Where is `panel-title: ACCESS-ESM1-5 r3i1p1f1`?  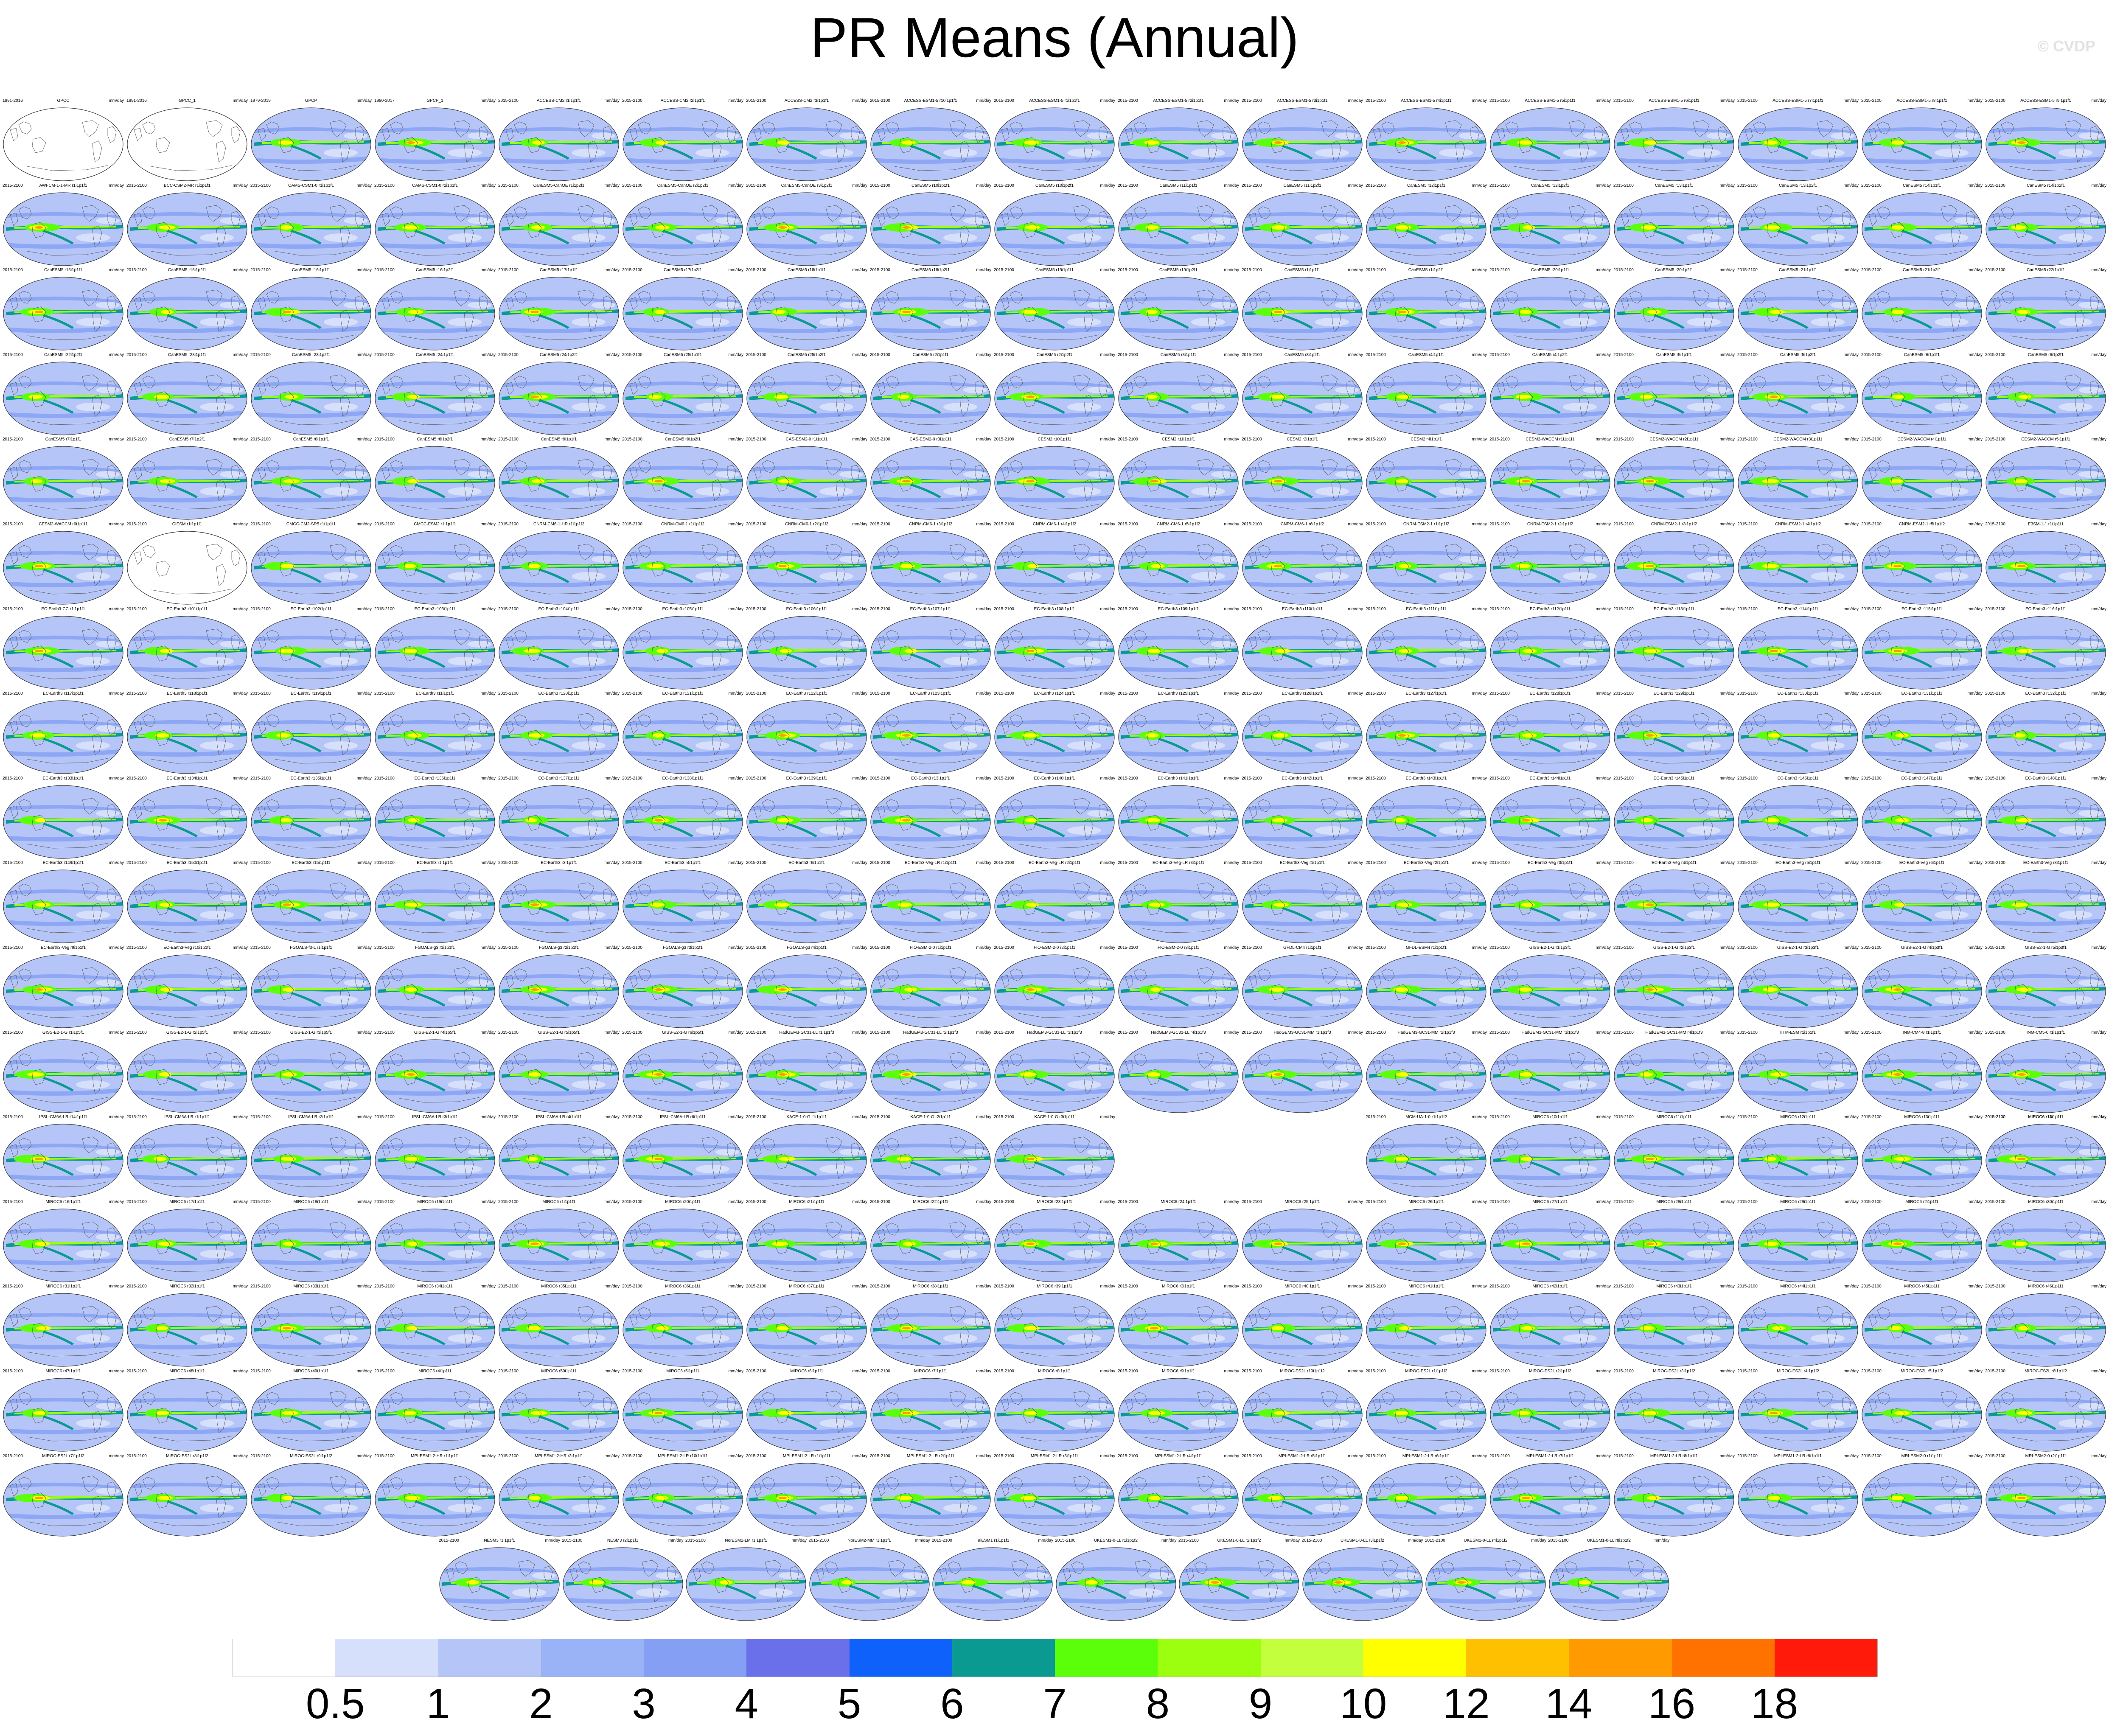
panel-title: ACCESS-ESM1-5 r3i1p1f1 is located at coordinates (1302, 100).